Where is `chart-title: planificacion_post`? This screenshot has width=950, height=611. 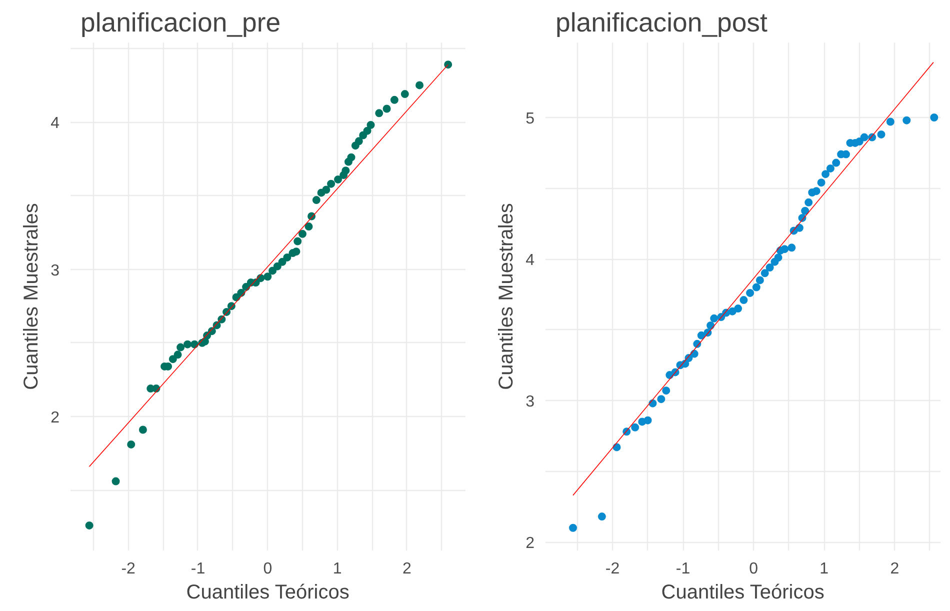
chart-title: planificacion_post is located at coordinates (662, 23).